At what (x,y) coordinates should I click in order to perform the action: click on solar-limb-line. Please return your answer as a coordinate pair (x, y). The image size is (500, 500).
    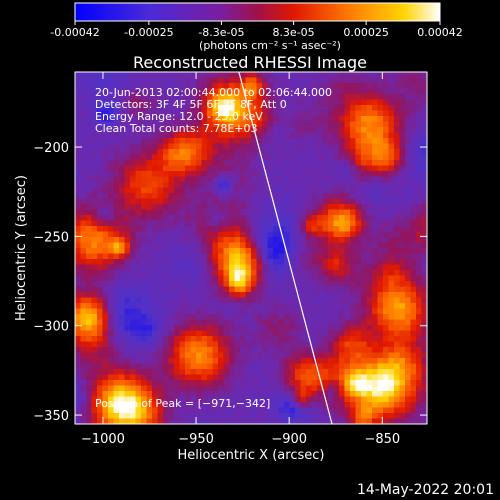
    Looking at the image, I should click on (285, 248).